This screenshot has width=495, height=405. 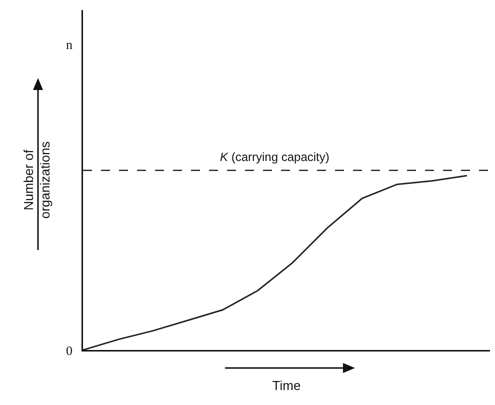 I want to click on ref-line-label: K (carrying capacity), so click(x=275, y=157).